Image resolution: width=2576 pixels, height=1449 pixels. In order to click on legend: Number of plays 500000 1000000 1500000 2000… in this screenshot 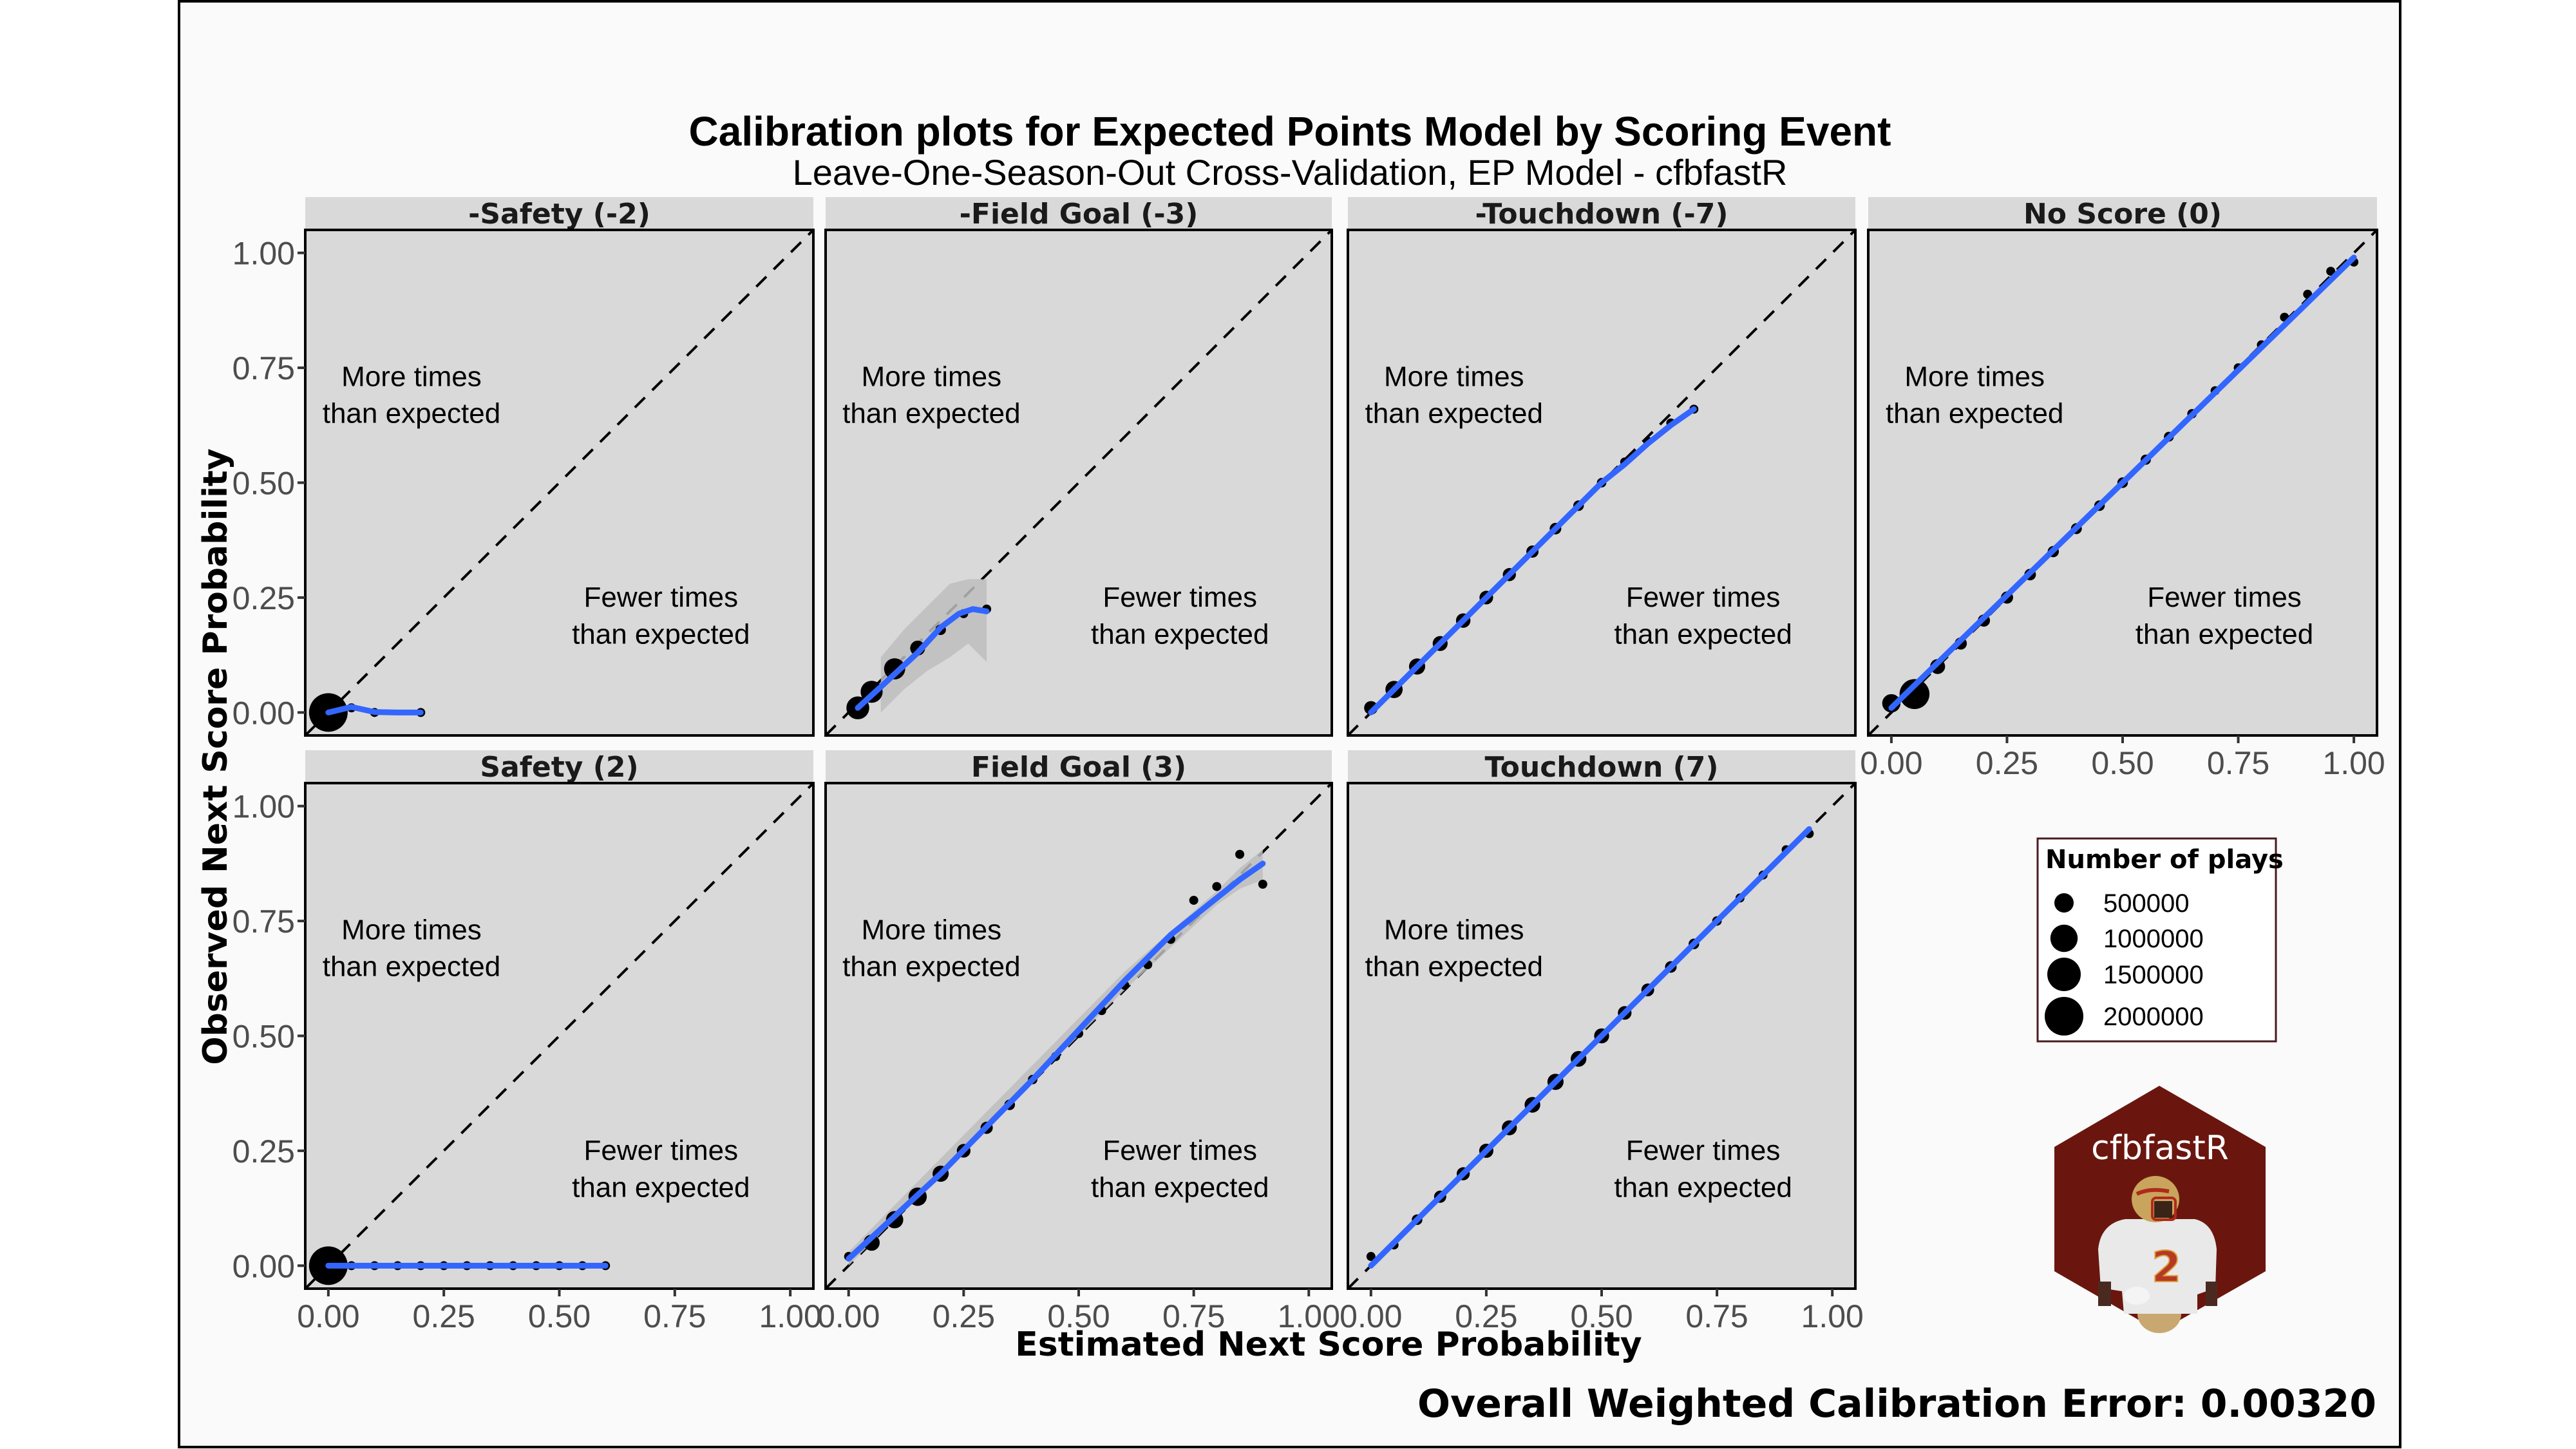, I will do `click(2160, 940)`.